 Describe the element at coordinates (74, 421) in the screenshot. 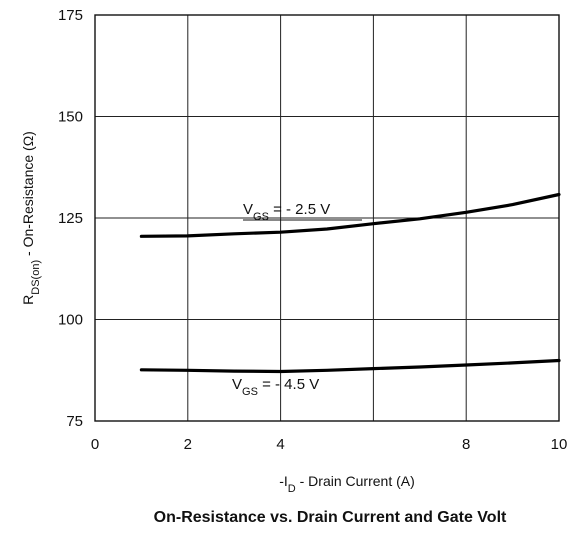

I see `y-tick-label: 75` at that location.